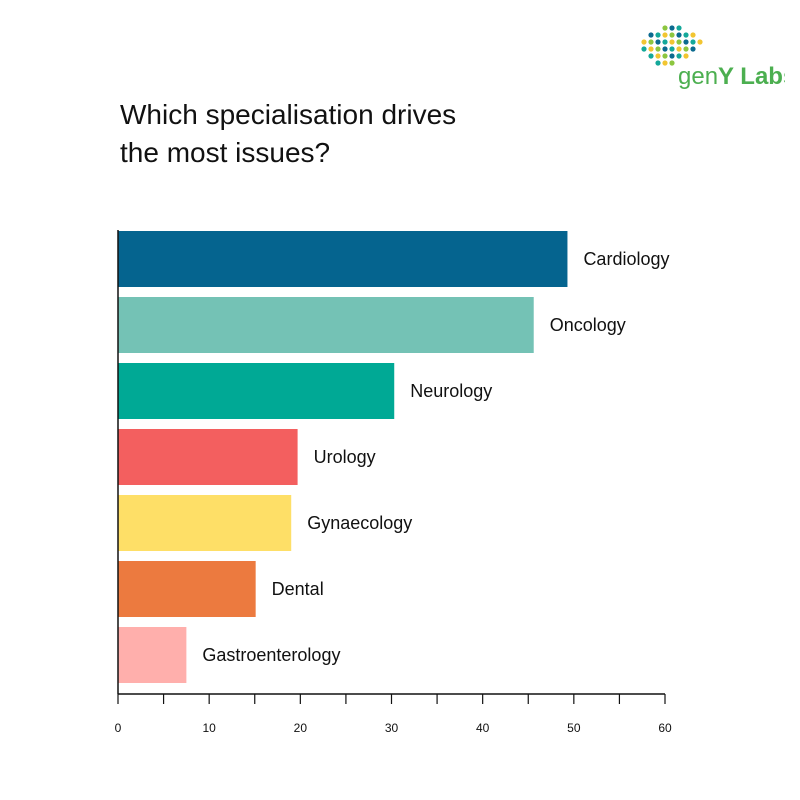 Image resolution: width=800 pixels, height=800 pixels. Describe the element at coordinates (451, 391) in the screenshot. I see `bar-label-neurology: Neurology` at that location.